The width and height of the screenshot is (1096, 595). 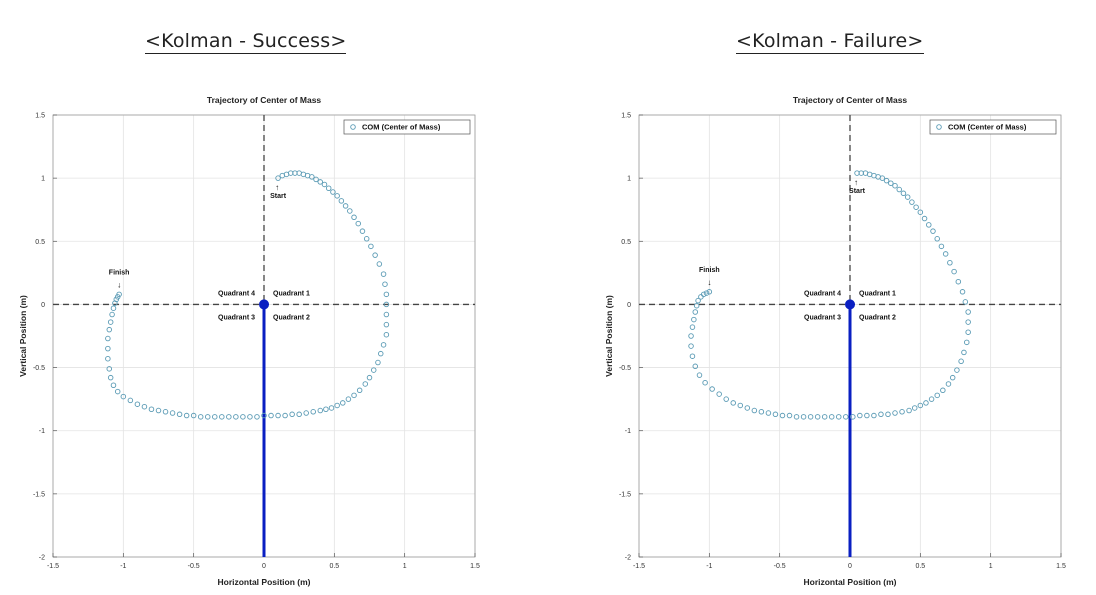 I want to click on x-tick-label: -1.5, so click(x=639, y=566).